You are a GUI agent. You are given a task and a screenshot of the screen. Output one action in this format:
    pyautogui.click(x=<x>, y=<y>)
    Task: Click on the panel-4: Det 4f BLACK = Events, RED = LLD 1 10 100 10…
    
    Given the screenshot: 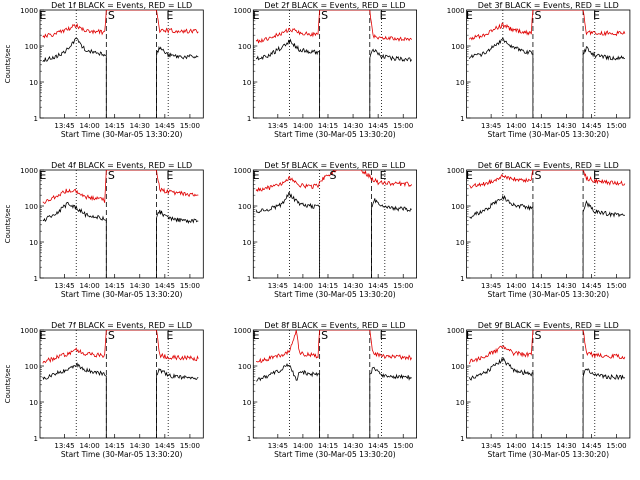 What is the action you would take?
    pyautogui.click(x=104, y=230)
    